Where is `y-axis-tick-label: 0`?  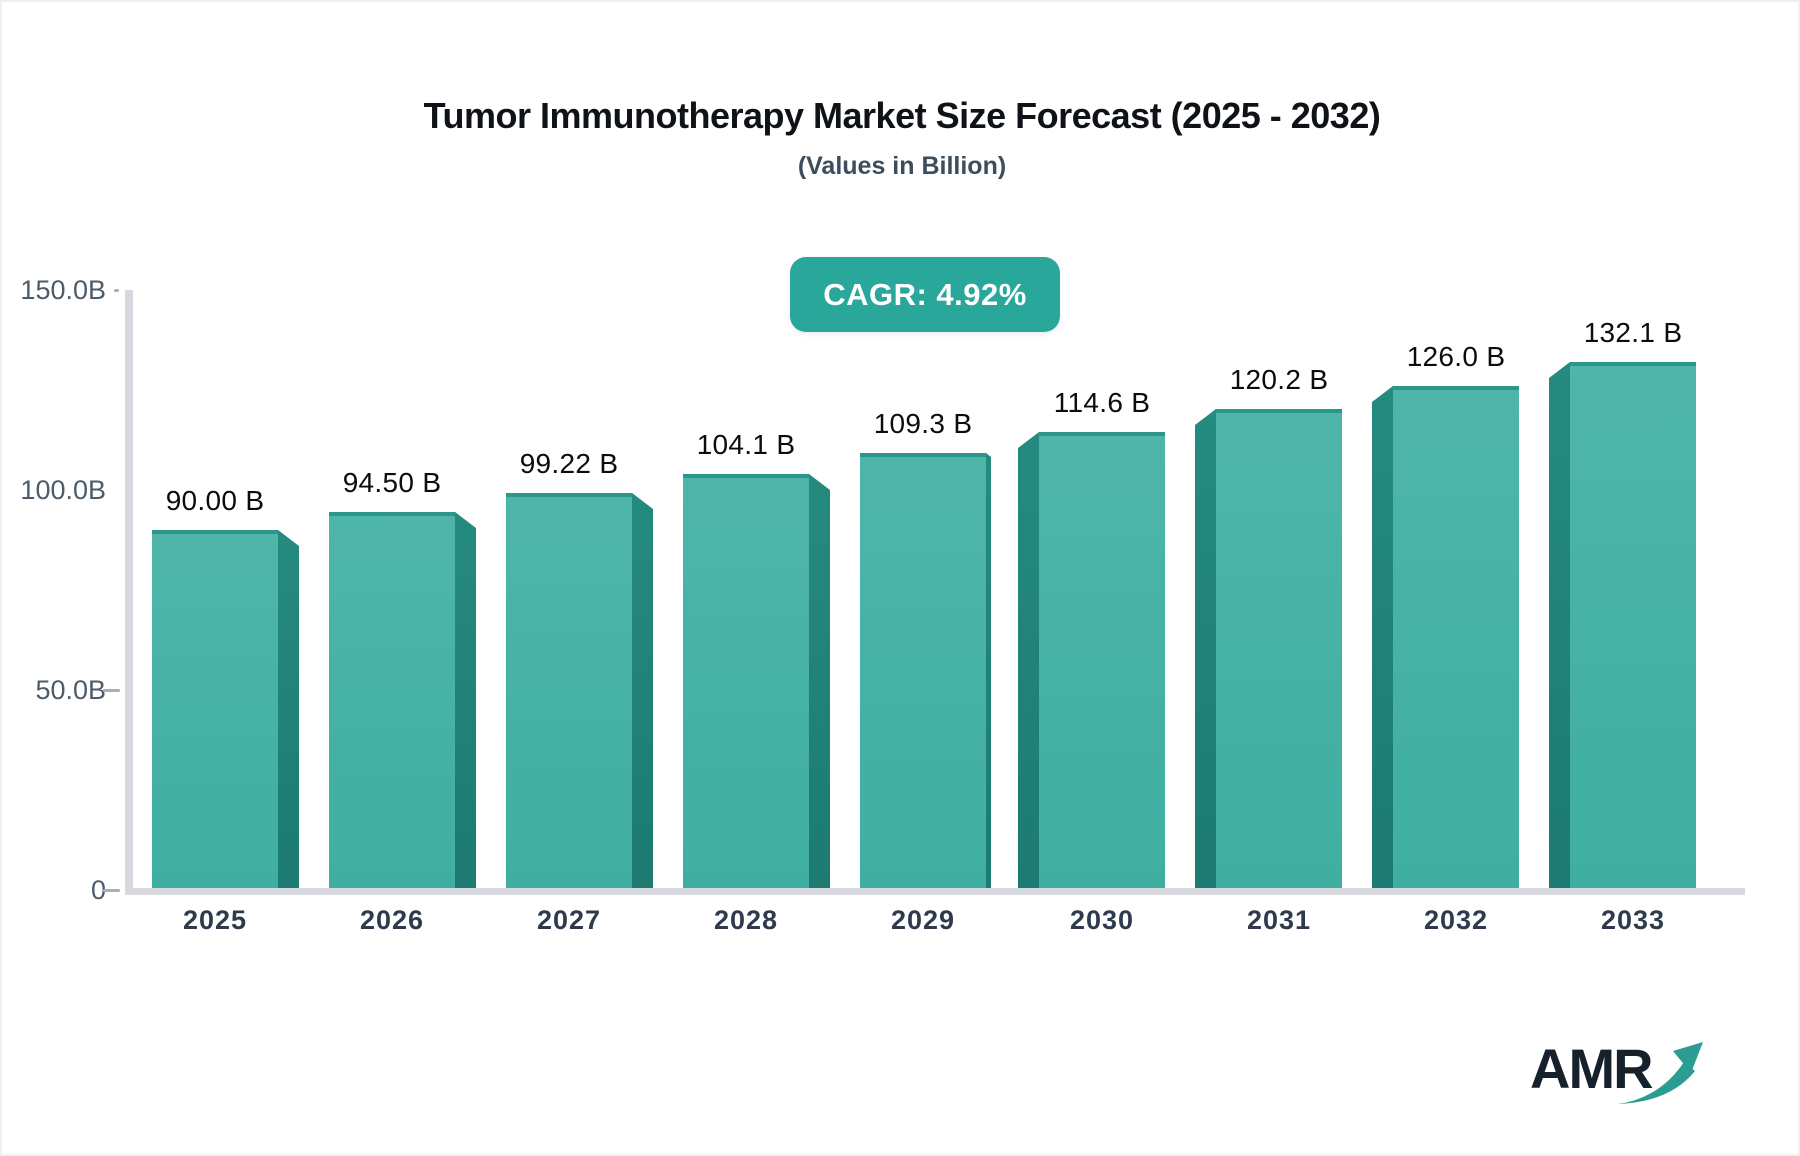
y-axis-tick-label: 0 is located at coordinates (98, 890).